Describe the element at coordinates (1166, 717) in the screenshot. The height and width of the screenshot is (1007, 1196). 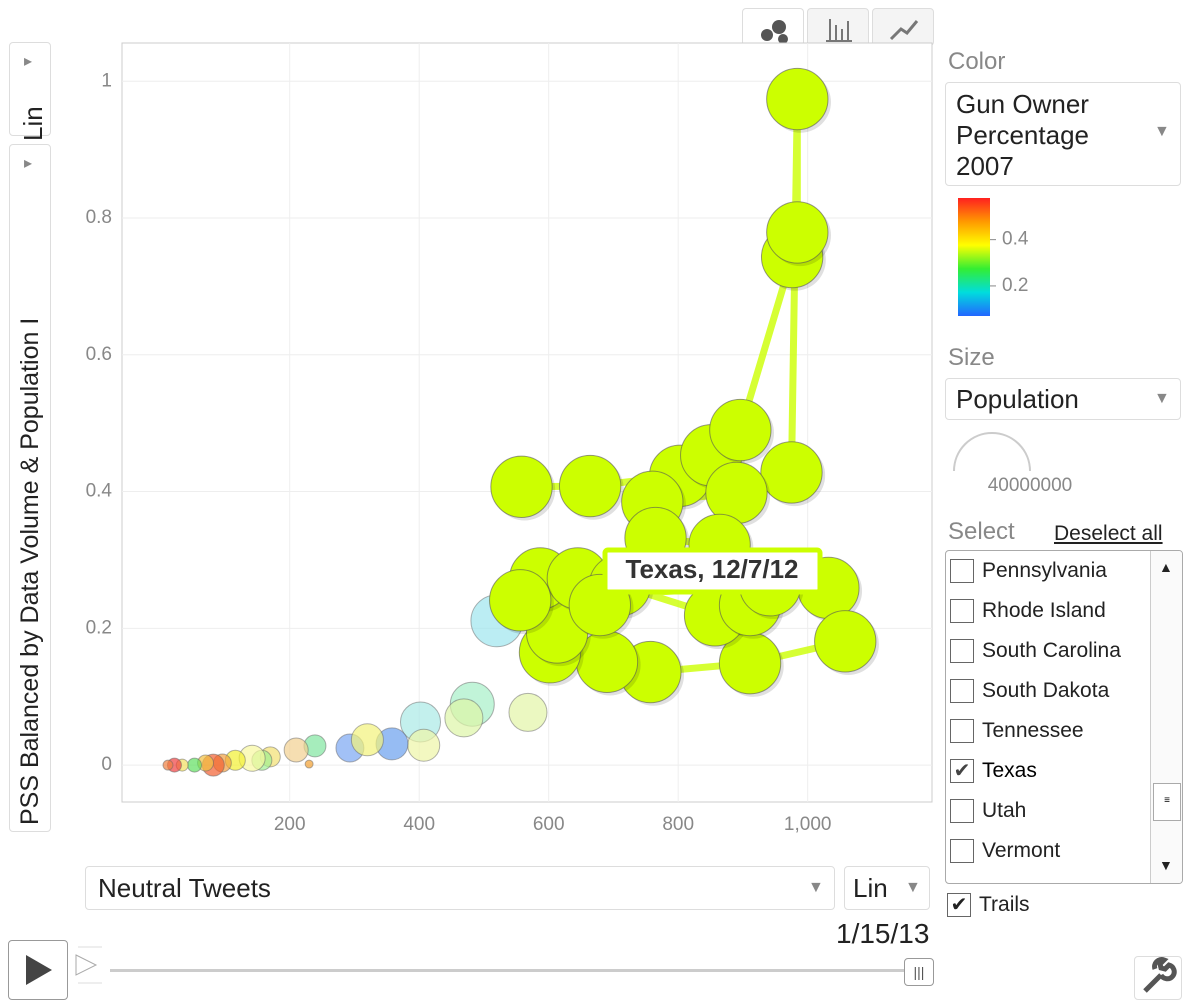
I see `scrollbar: ▲ ≡ ▼` at that location.